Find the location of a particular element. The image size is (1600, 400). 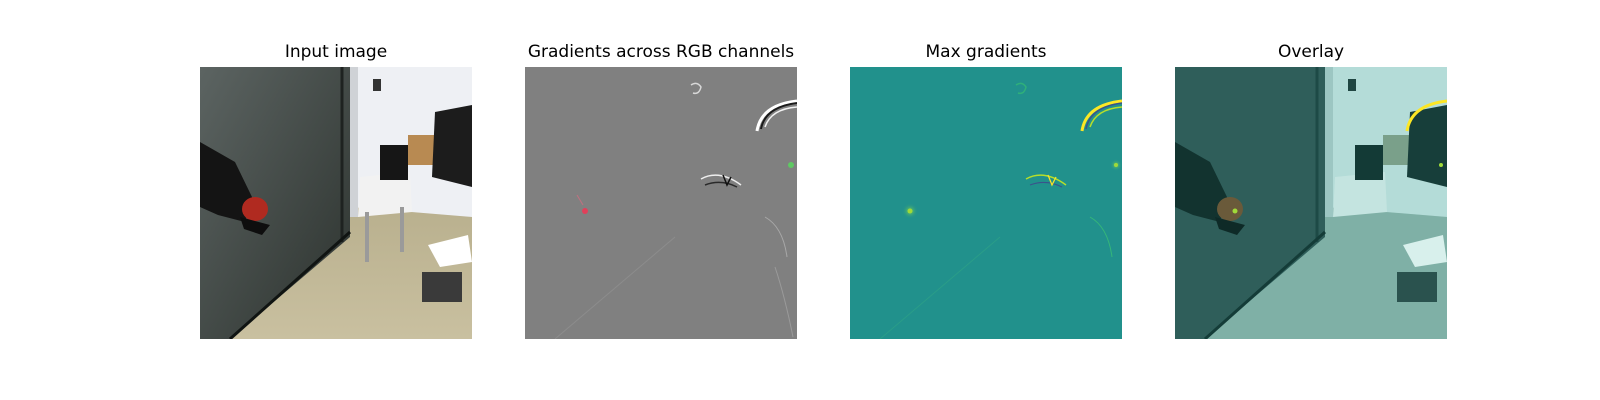

panel-title: Gradients across RGB channels is located at coordinates (661, 52).